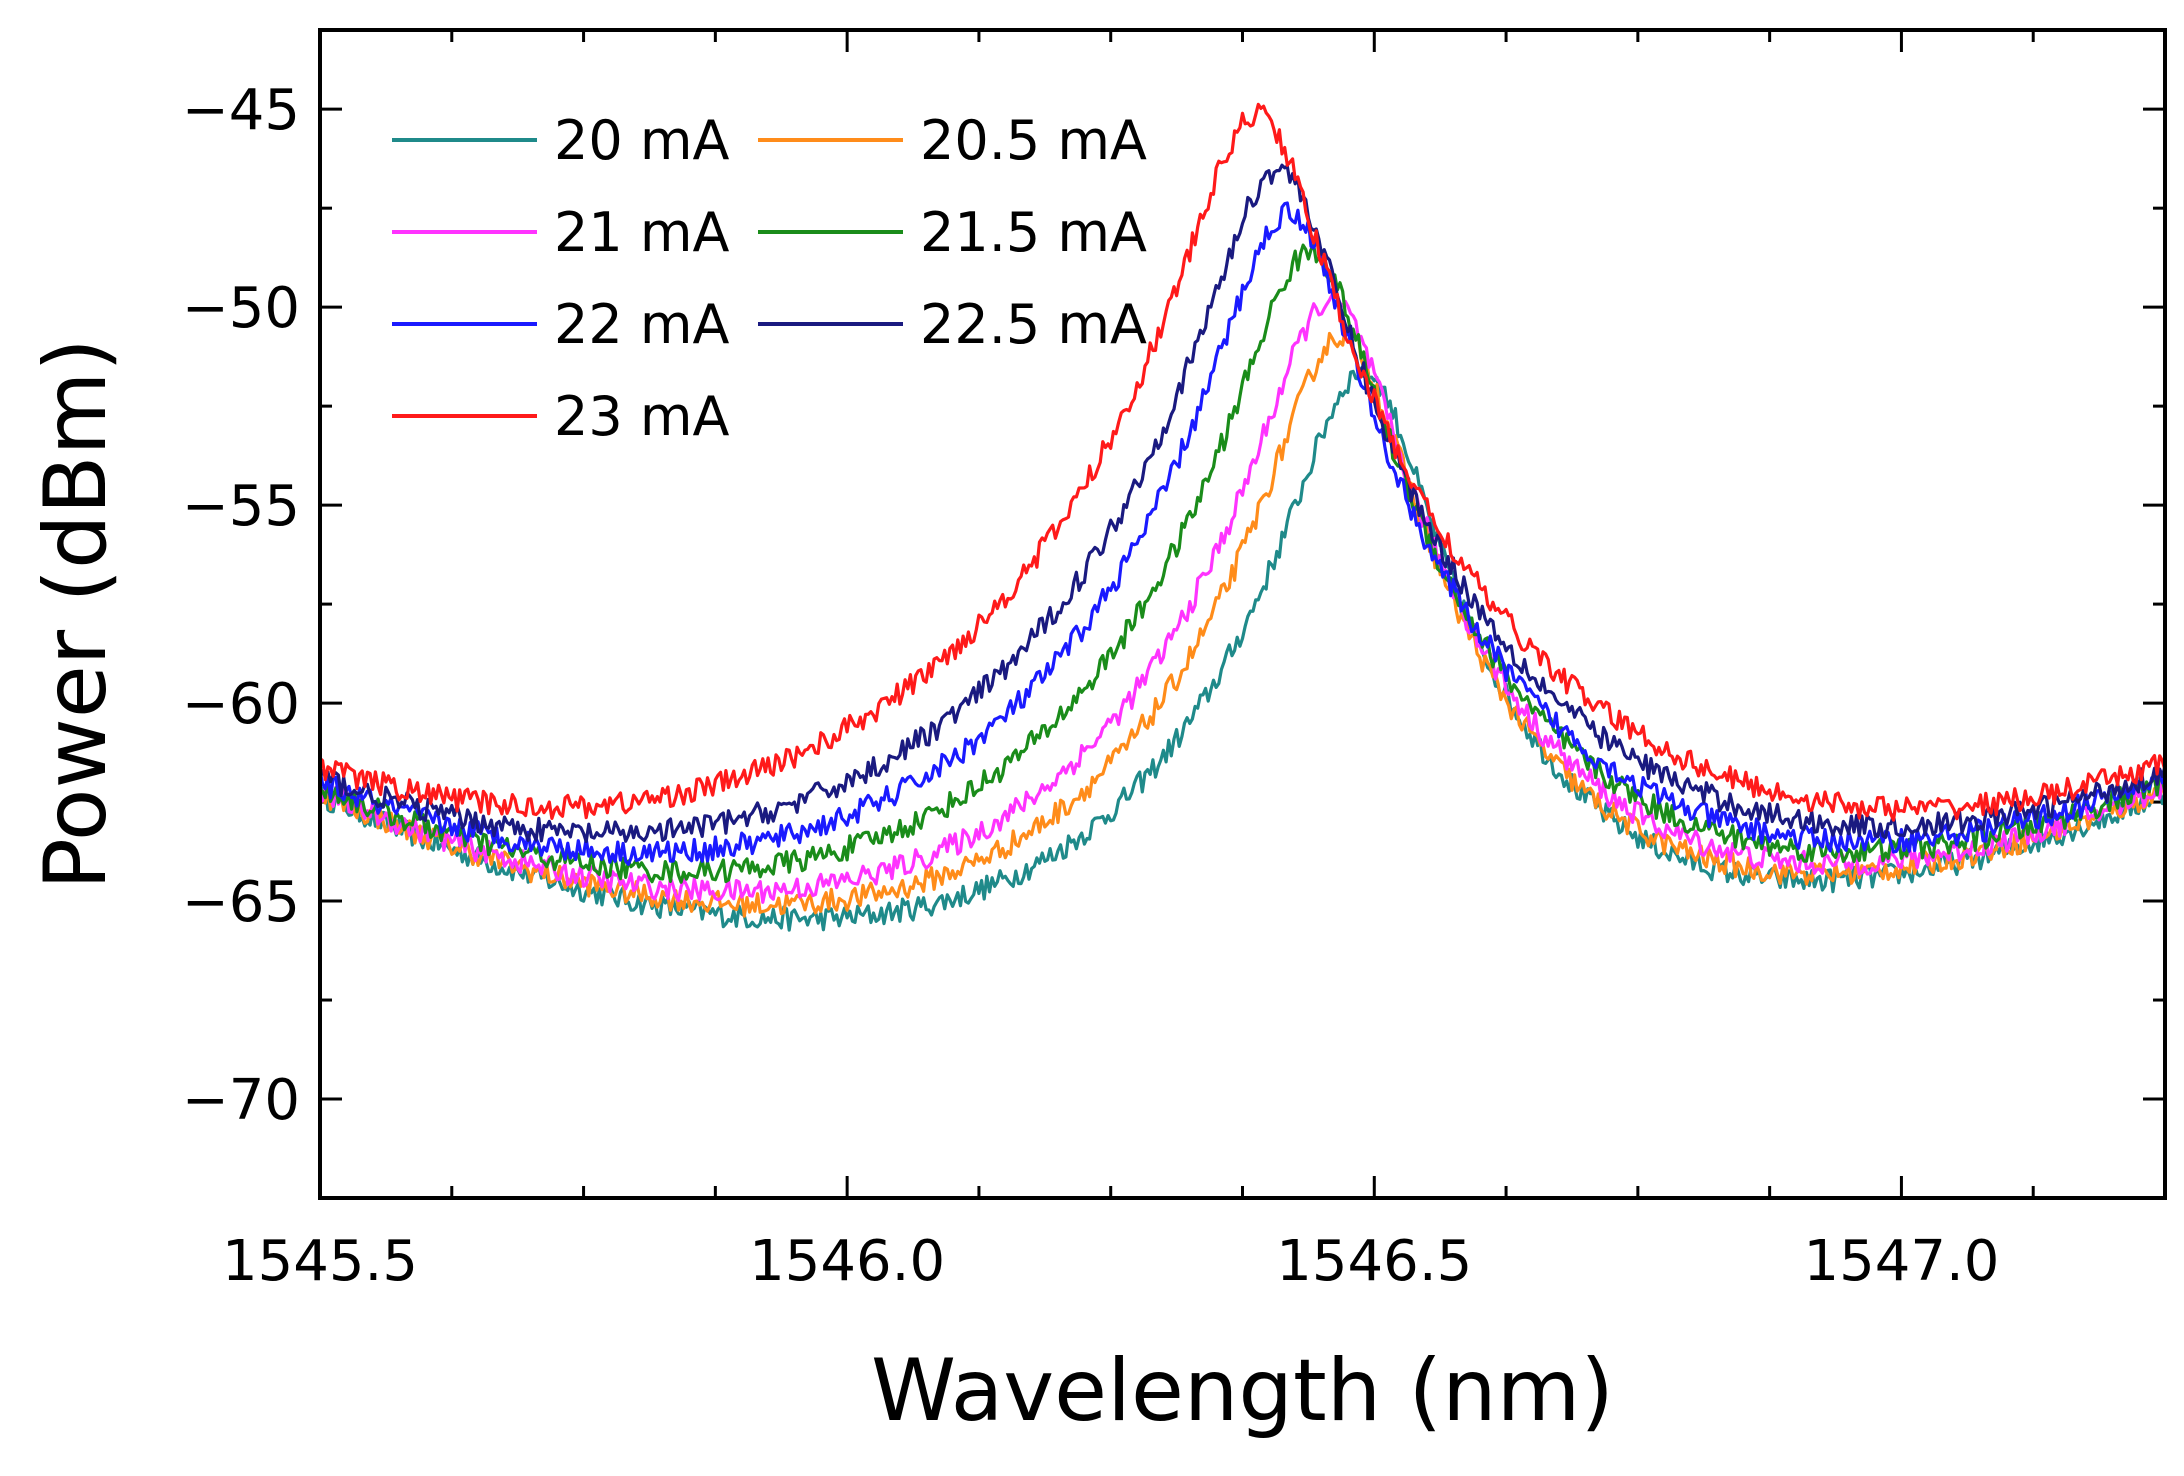 This screenshot has width=2184, height=1476. What do you see at coordinates (241, 506) in the screenshot?
I see `y-tick-label: −55` at bounding box center [241, 506].